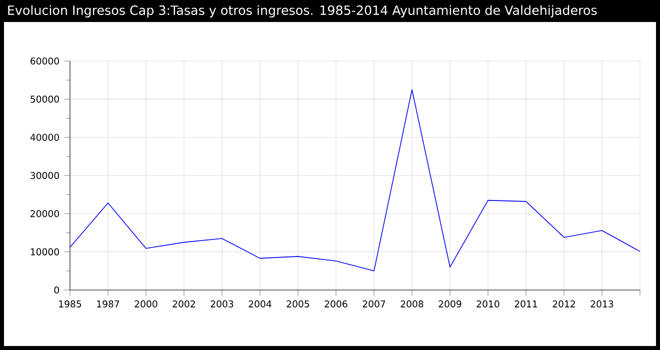 This screenshot has width=660, height=350. What do you see at coordinates (374, 304) in the screenshot?
I see `x-tick-label: 2007` at bounding box center [374, 304].